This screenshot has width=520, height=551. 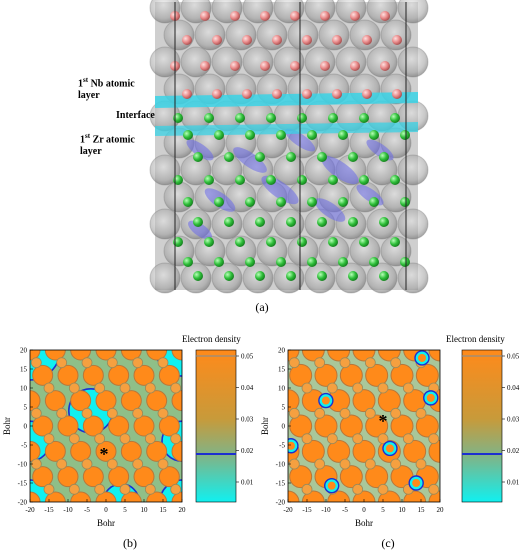 What do you see at coordinates (23, 503) in the screenshot?
I see `y-tick-label: -20` at bounding box center [23, 503].